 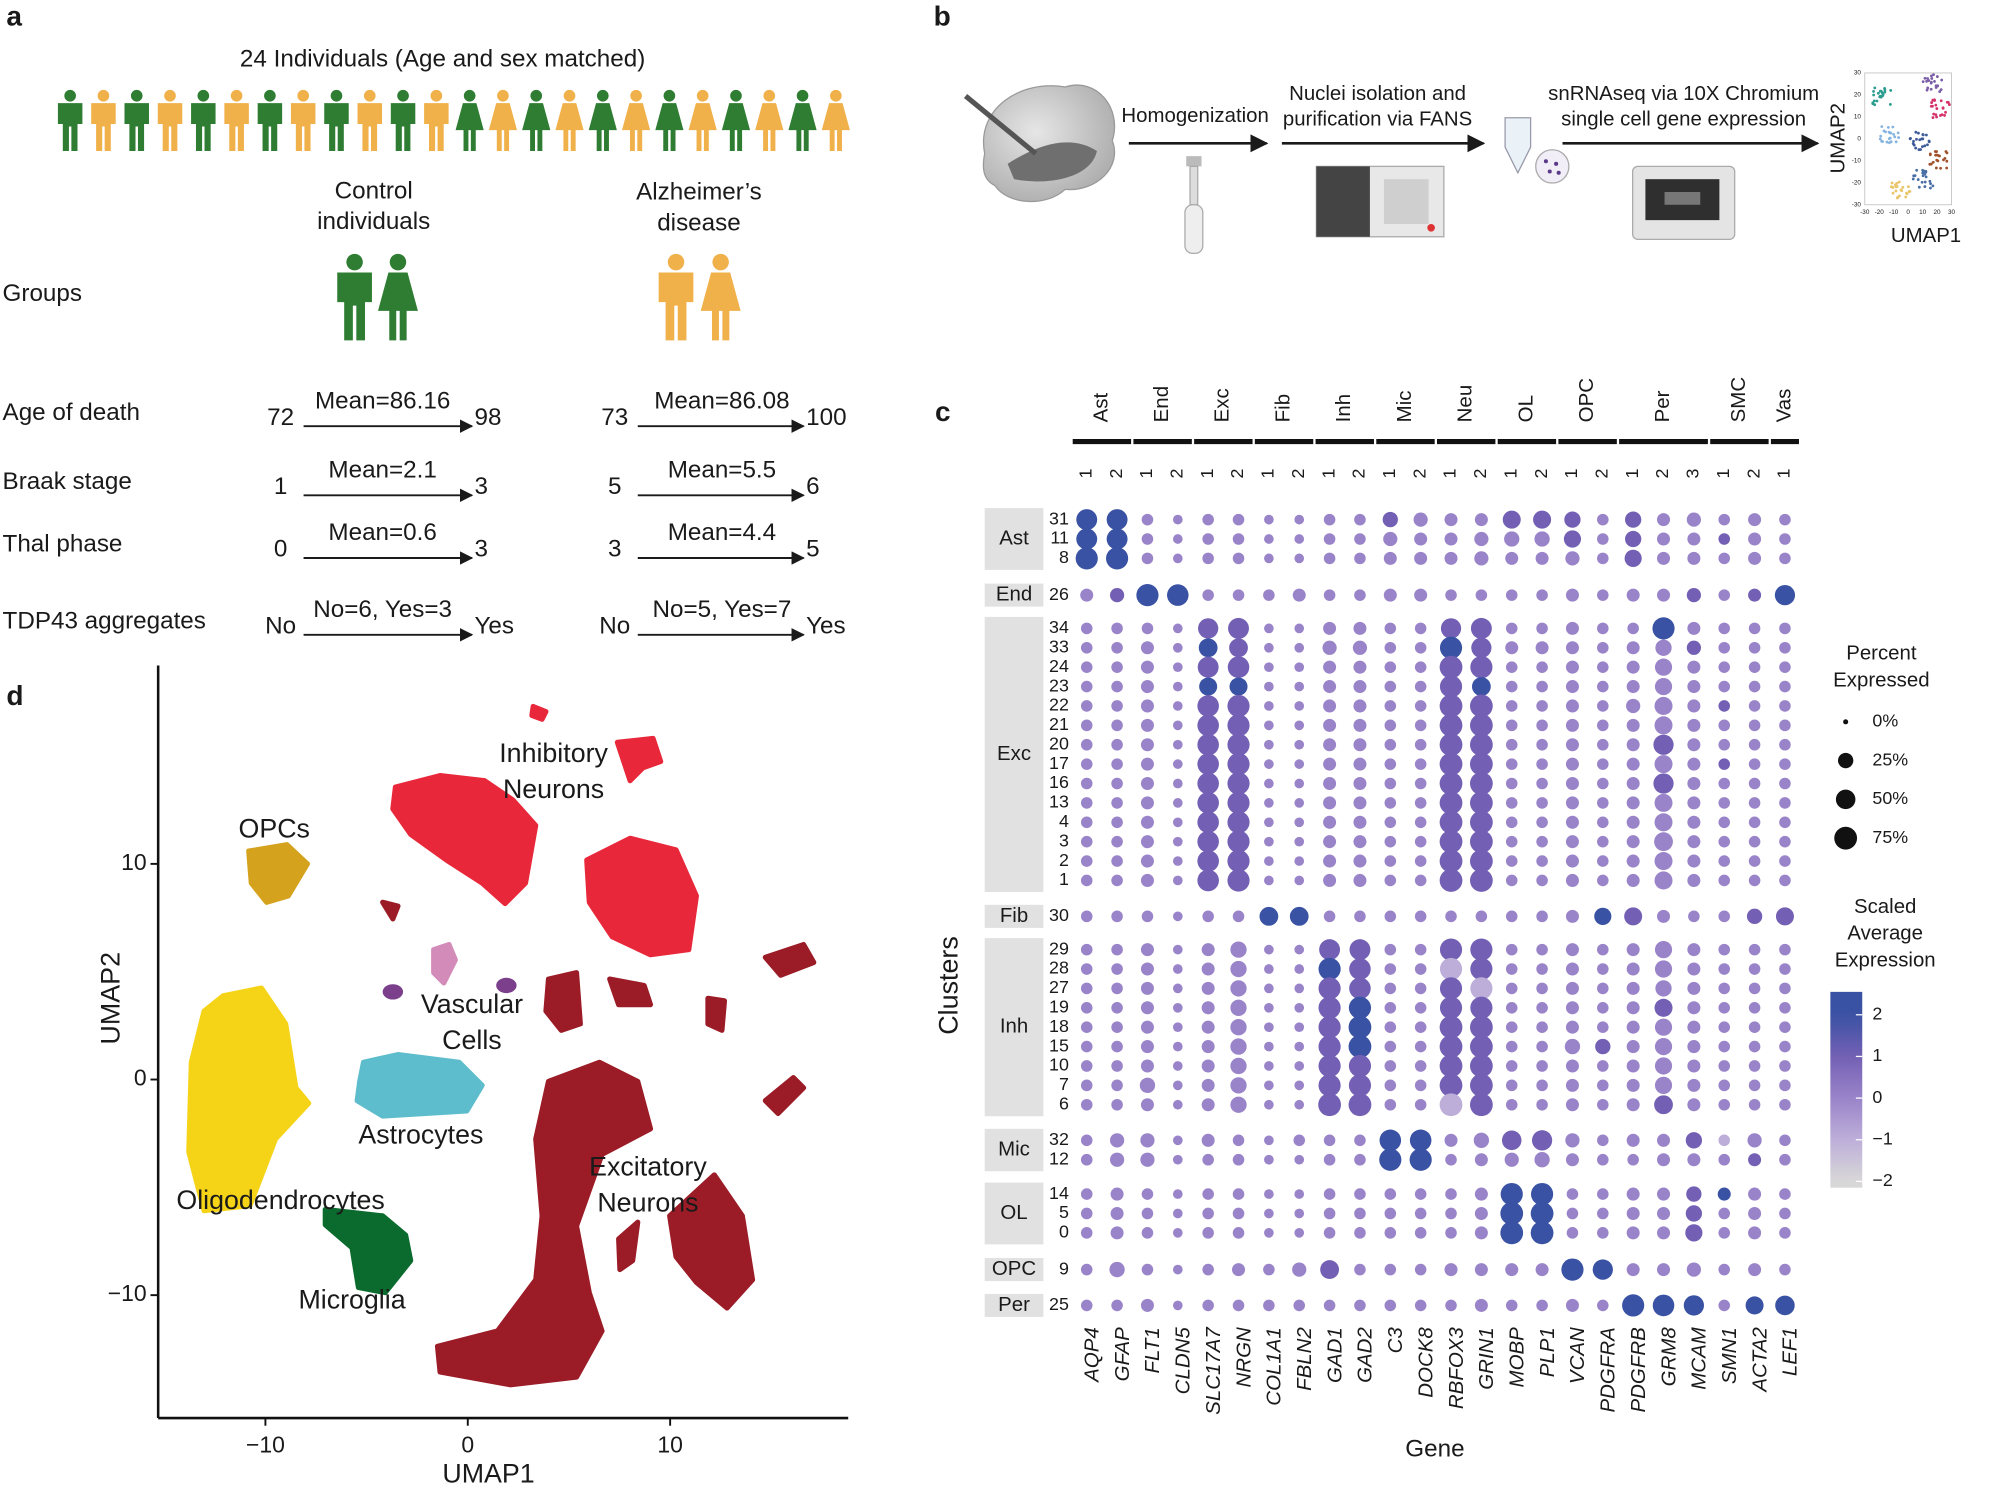 What do you see at coordinates (1894, 212) in the screenshot?
I see `thumbnail-tick-label: -10` at bounding box center [1894, 212].